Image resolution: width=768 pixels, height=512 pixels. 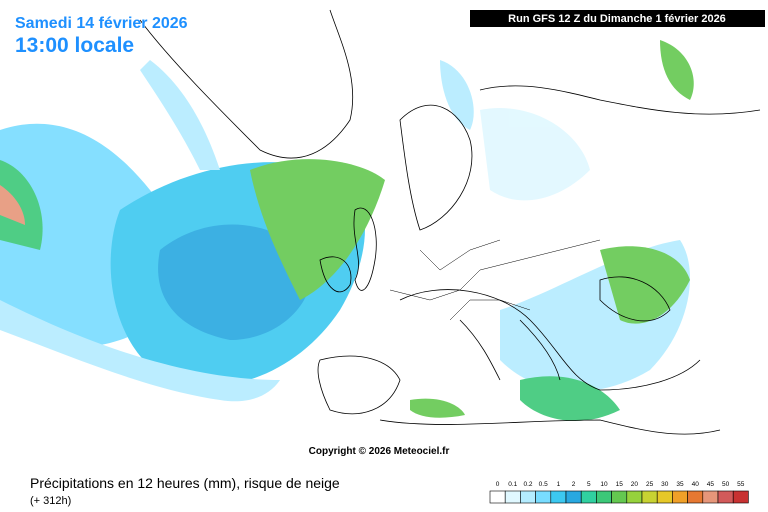 I want to click on legend-label: 0.5, so click(x=543, y=484).